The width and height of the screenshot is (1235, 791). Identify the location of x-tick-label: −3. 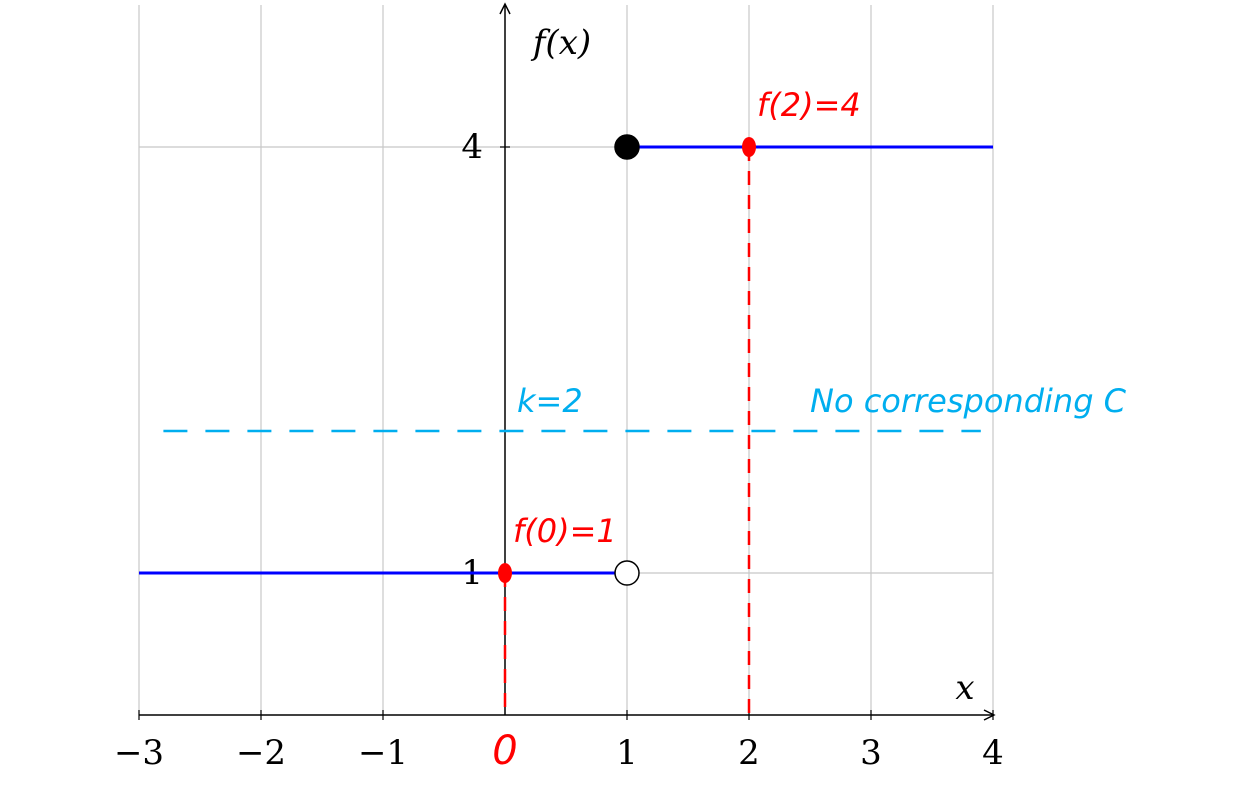
(139, 753).